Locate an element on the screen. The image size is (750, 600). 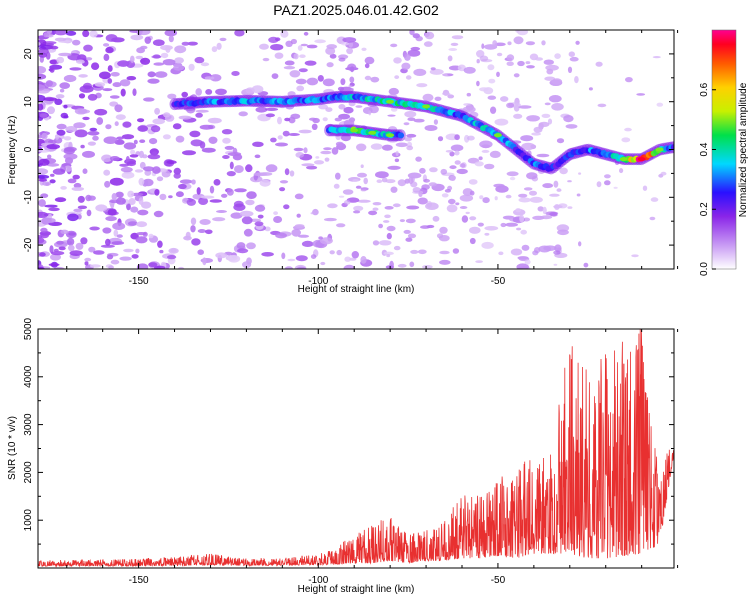
ridge-peak is located at coordinates (623, 159).